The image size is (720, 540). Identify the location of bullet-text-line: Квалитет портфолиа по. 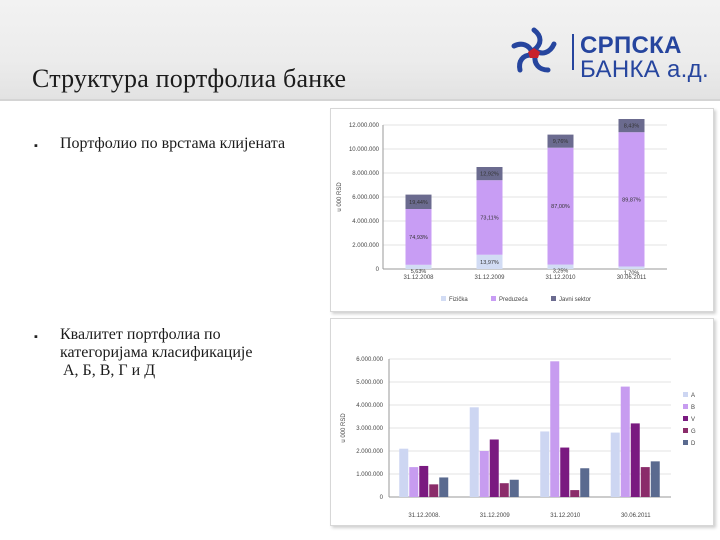
(140, 334).